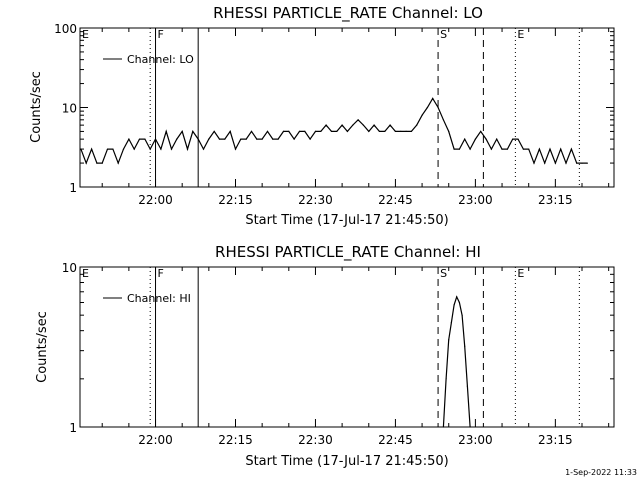 Image resolution: width=640 pixels, height=480 pixels. What do you see at coordinates (65, 29) in the screenshot?
I see `y-tick-label: 100` at bounding box center [65, 29].